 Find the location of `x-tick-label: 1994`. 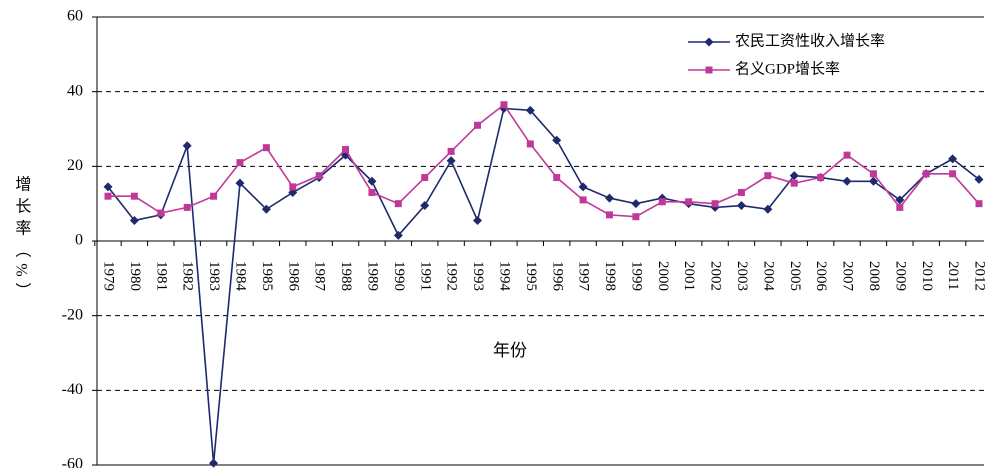

x-tick-label: 1994 is located at coordinates (504, 276).